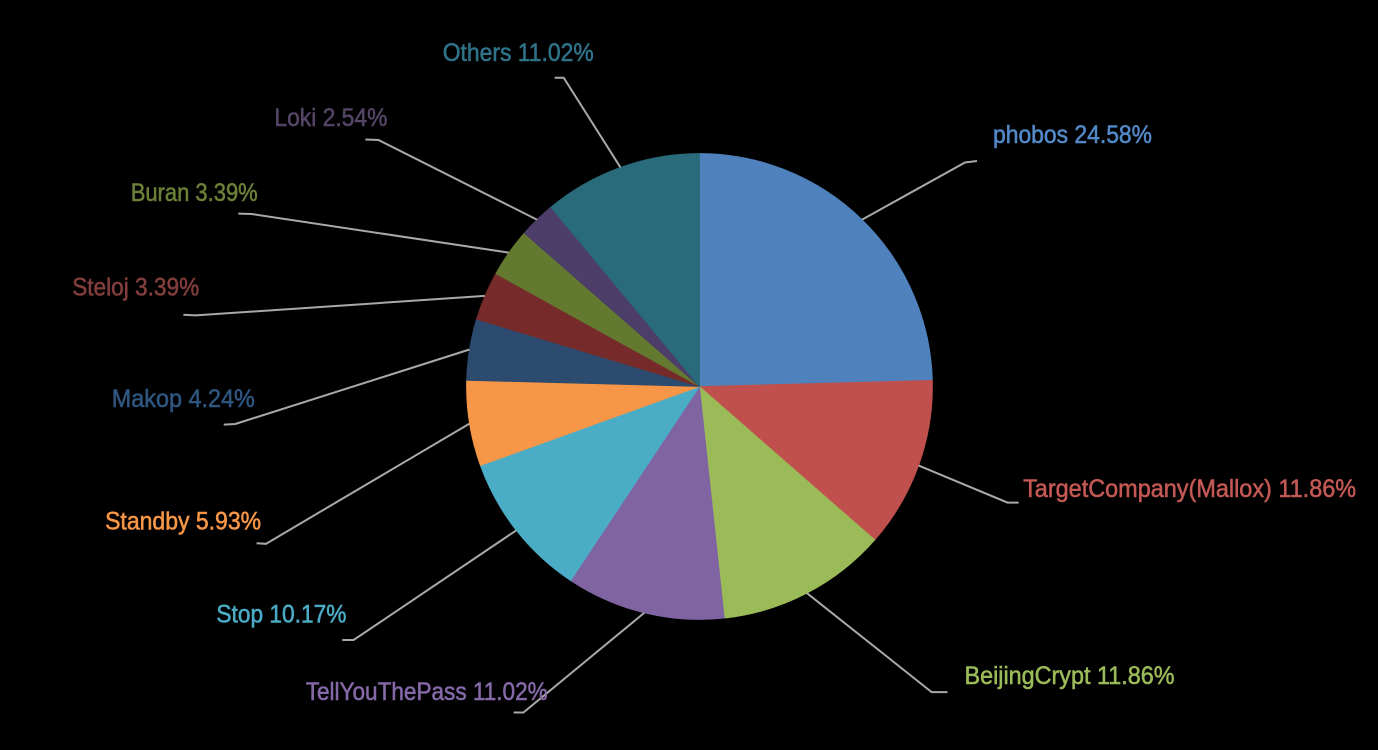  What do you see at coordinates (194, 193) in the screenshot?
I see `svg-text: Buran 3.39%` at bounding box center [194, 193].